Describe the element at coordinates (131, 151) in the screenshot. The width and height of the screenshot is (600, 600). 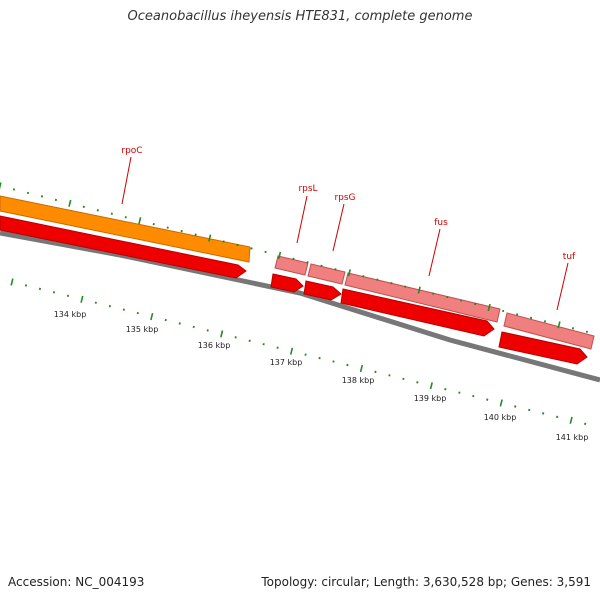
I see `gene-label-rpoc: rpoC` at that location.